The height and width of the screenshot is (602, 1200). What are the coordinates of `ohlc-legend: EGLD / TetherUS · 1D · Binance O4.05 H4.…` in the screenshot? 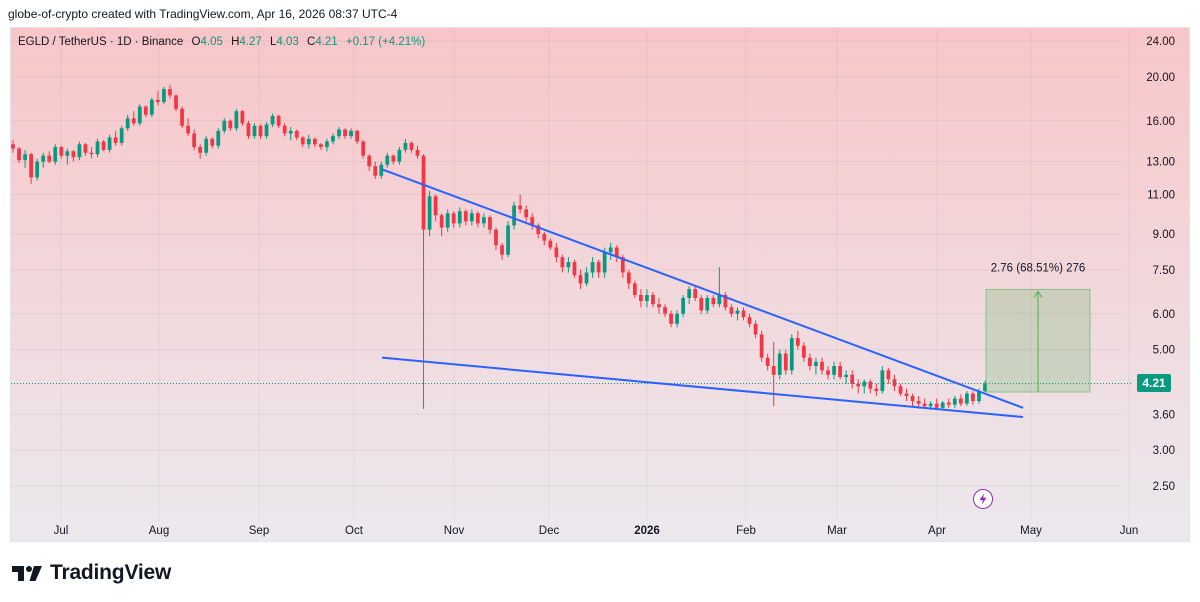 It's located at (221, 42).